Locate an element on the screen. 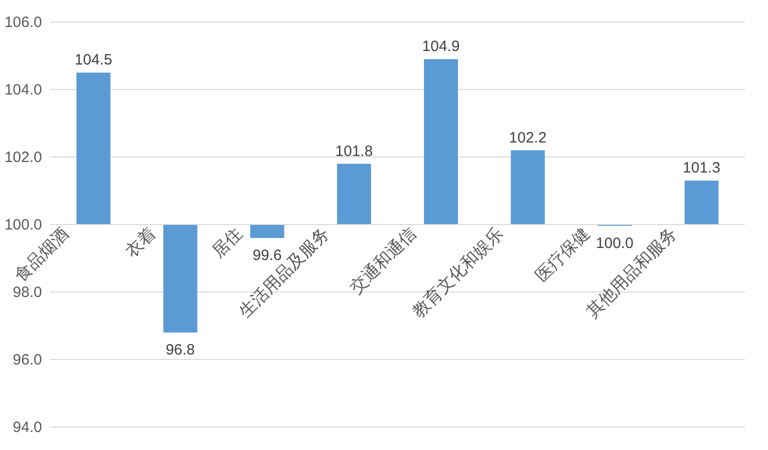  data-label: 104.9 is located at coordinates (441, 47).